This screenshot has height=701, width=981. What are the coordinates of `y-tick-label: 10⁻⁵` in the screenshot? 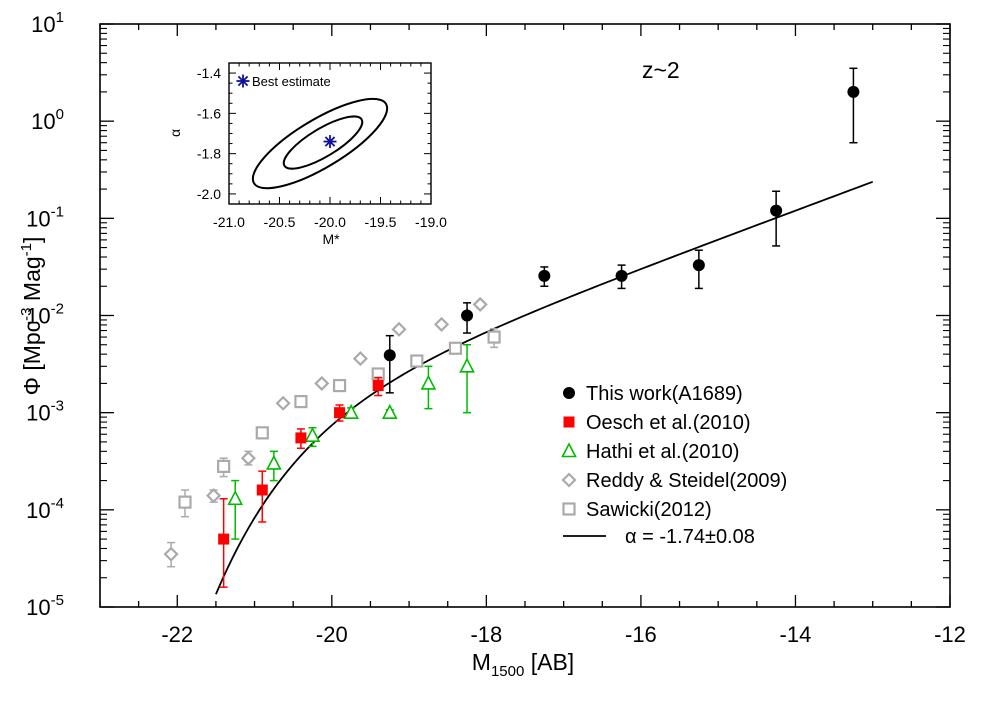 It's located at (45, 606).